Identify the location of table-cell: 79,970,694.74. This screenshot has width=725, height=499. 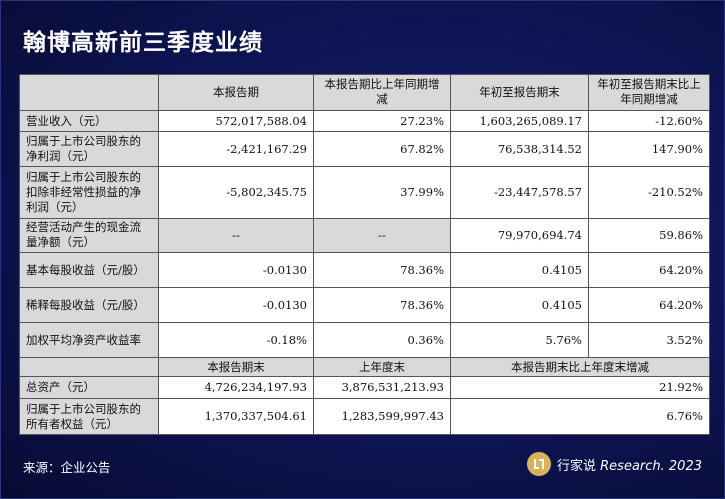
(519, 235).